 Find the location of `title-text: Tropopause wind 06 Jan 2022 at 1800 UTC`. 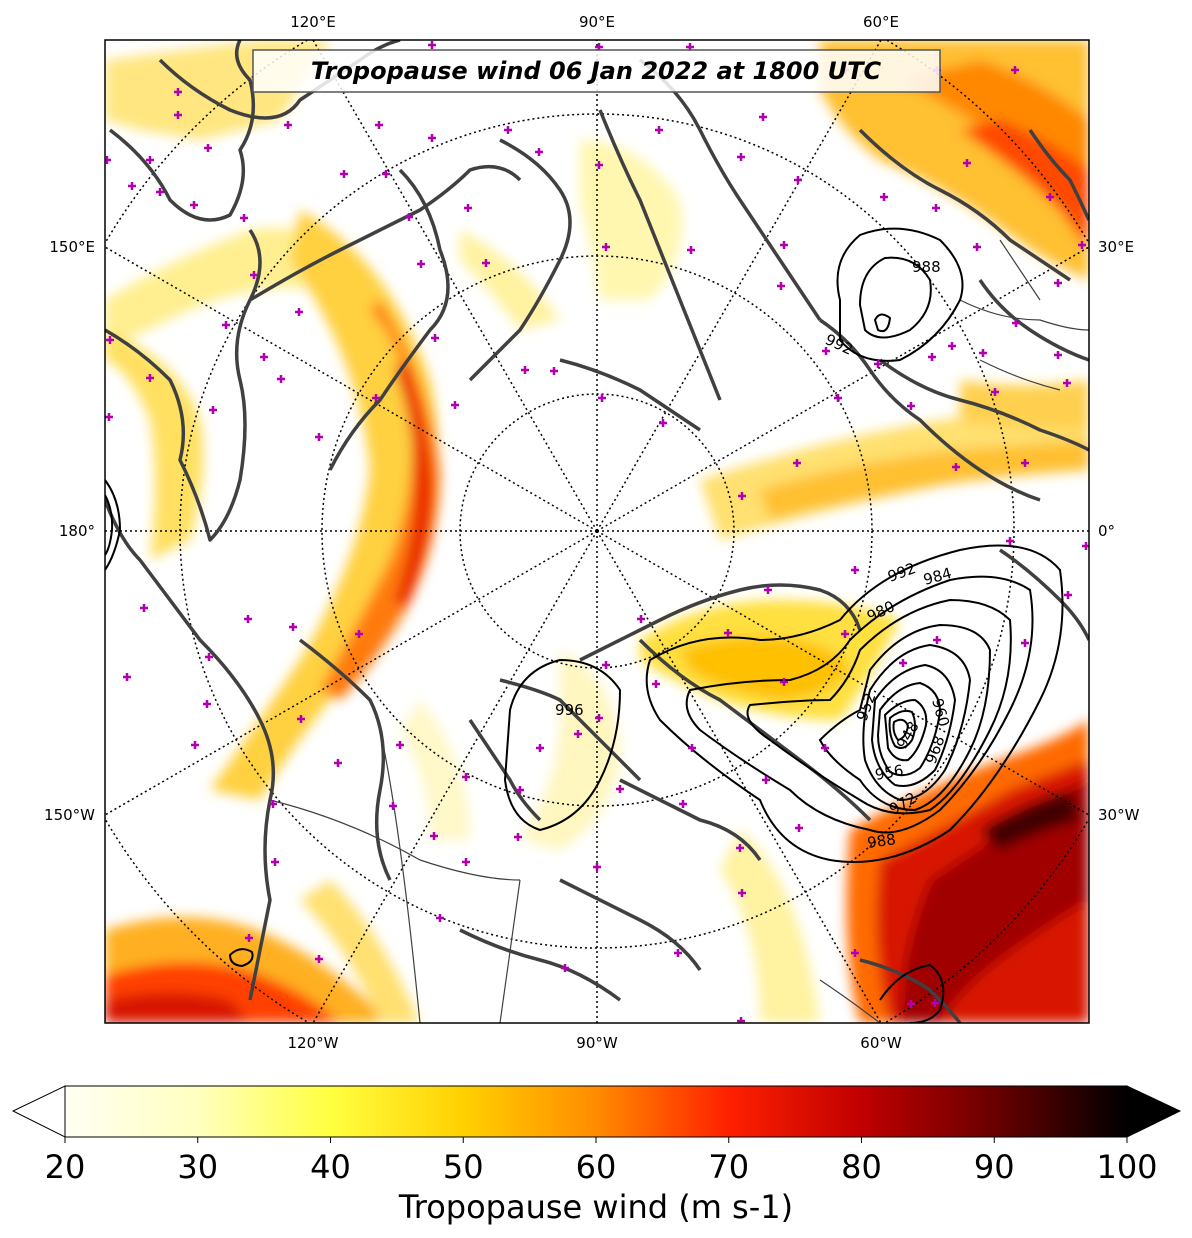

title-text: Tropopause wind 06 Jan 2022 at 1800 UTC is located at coordinates (596, 71).